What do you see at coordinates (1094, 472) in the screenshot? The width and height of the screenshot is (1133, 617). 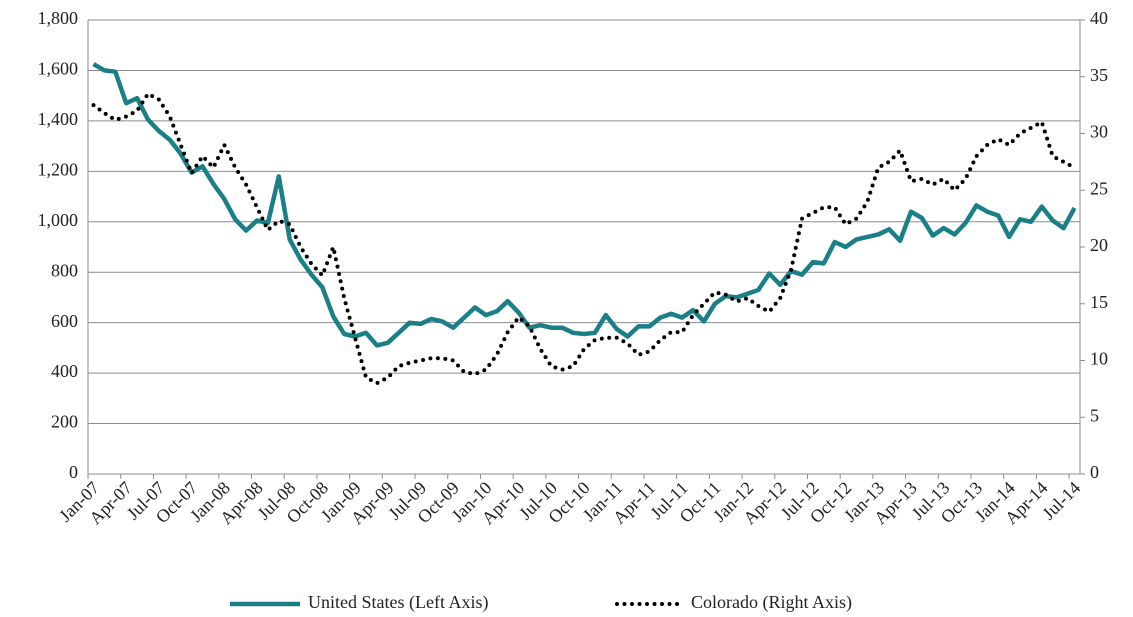 I see `y2-tick-label: 0` at bounding box center [1094, 472].